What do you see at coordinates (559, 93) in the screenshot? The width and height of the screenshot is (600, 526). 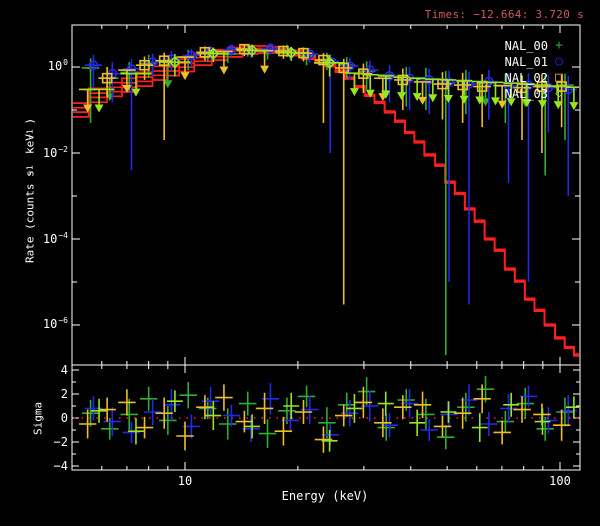 I see `legend-diamond-icon: ◇` at bounding box center [559, 93].